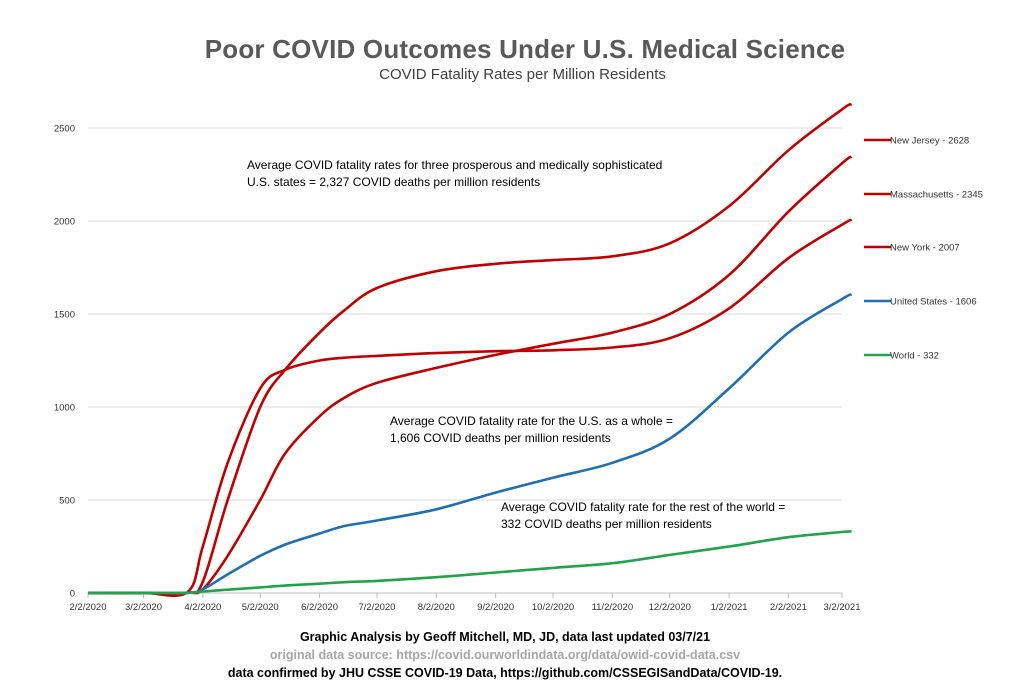  What do you see at coordinates (319, 607) in the screenshot?
I see `x-tick-label: 6/2/2020` at bounding box center [319, 607].